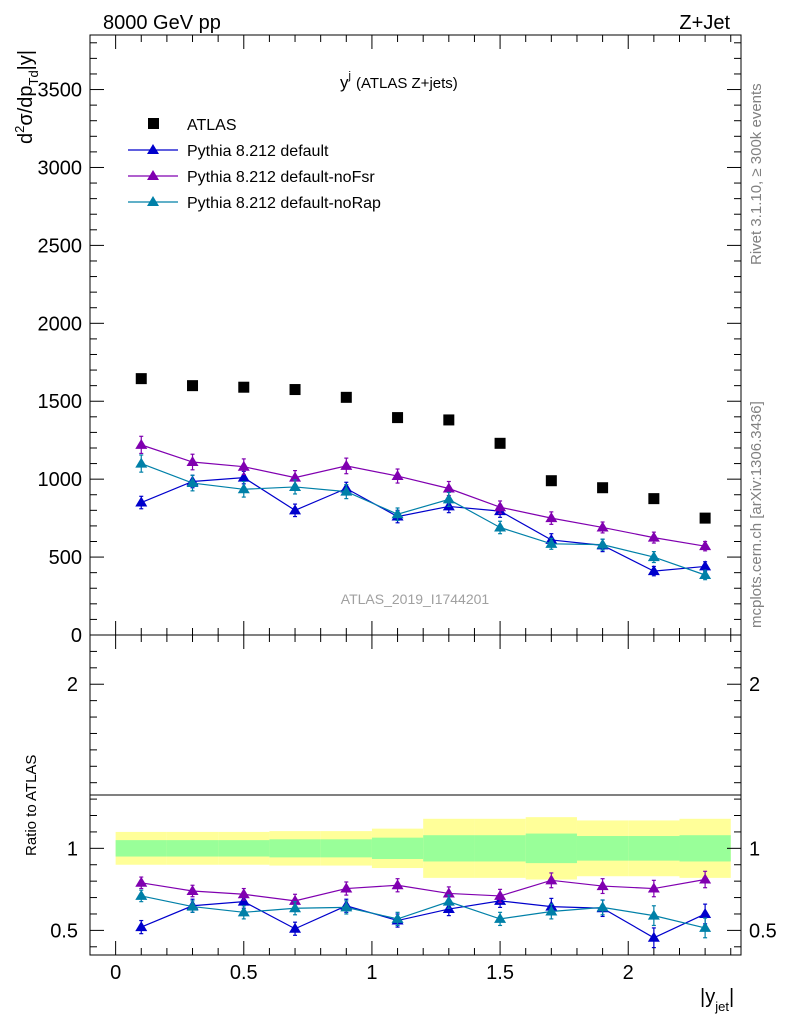 This screenshot has width=786, height=1024. I want to click on analysis-watermark: ATLAS_2019_I1744201, so click(415, 599).